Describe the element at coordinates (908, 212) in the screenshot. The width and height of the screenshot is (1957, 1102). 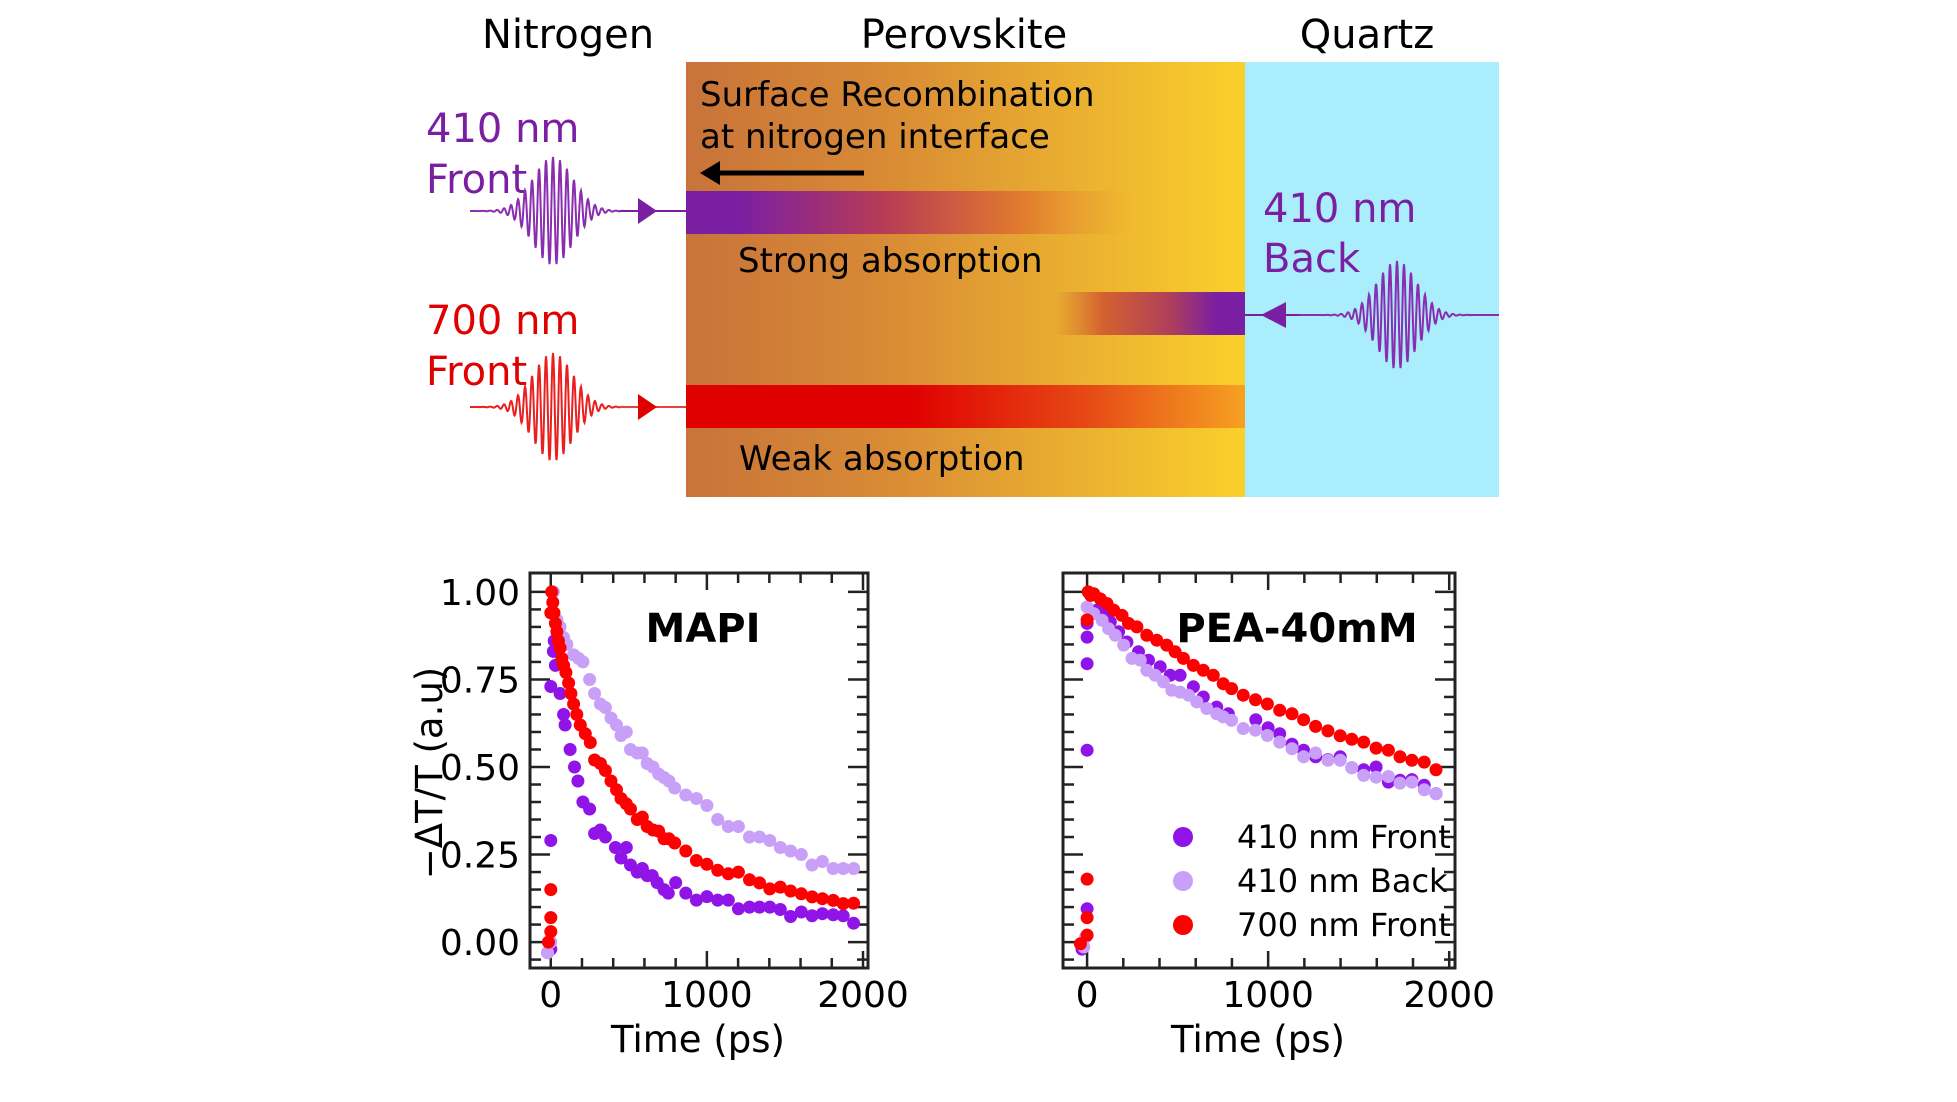
I see `front-410-absorption-bar` at that location.